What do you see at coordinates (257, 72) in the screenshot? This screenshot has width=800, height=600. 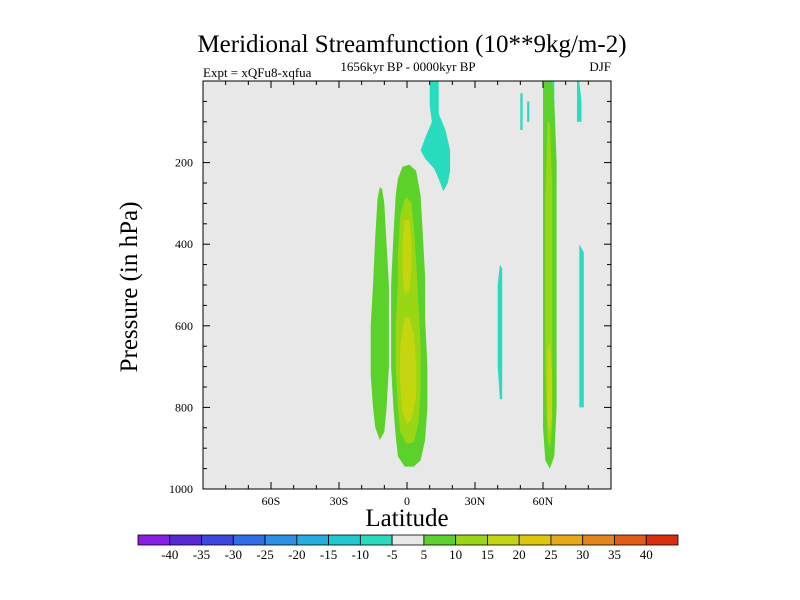 I see `experiment-label: Expt = xQFu8-xqfua` at bounding box center [257, 72].